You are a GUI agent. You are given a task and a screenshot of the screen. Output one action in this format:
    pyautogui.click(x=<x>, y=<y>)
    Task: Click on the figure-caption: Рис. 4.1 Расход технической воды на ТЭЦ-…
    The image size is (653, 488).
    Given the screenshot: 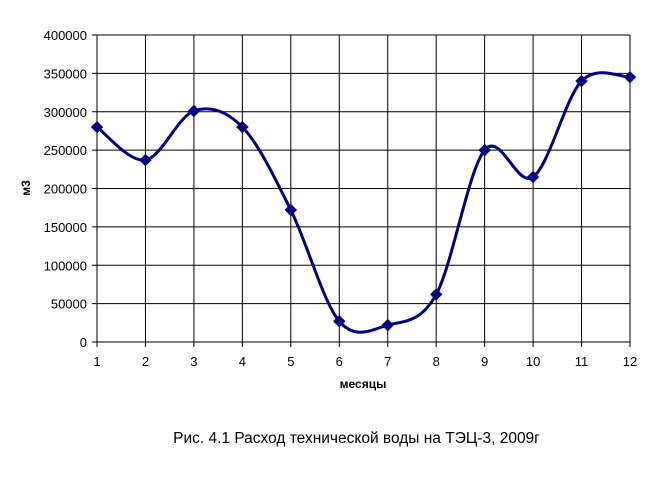 What is the action you would take?
    pyautogui.click(x=356, y=438)
    